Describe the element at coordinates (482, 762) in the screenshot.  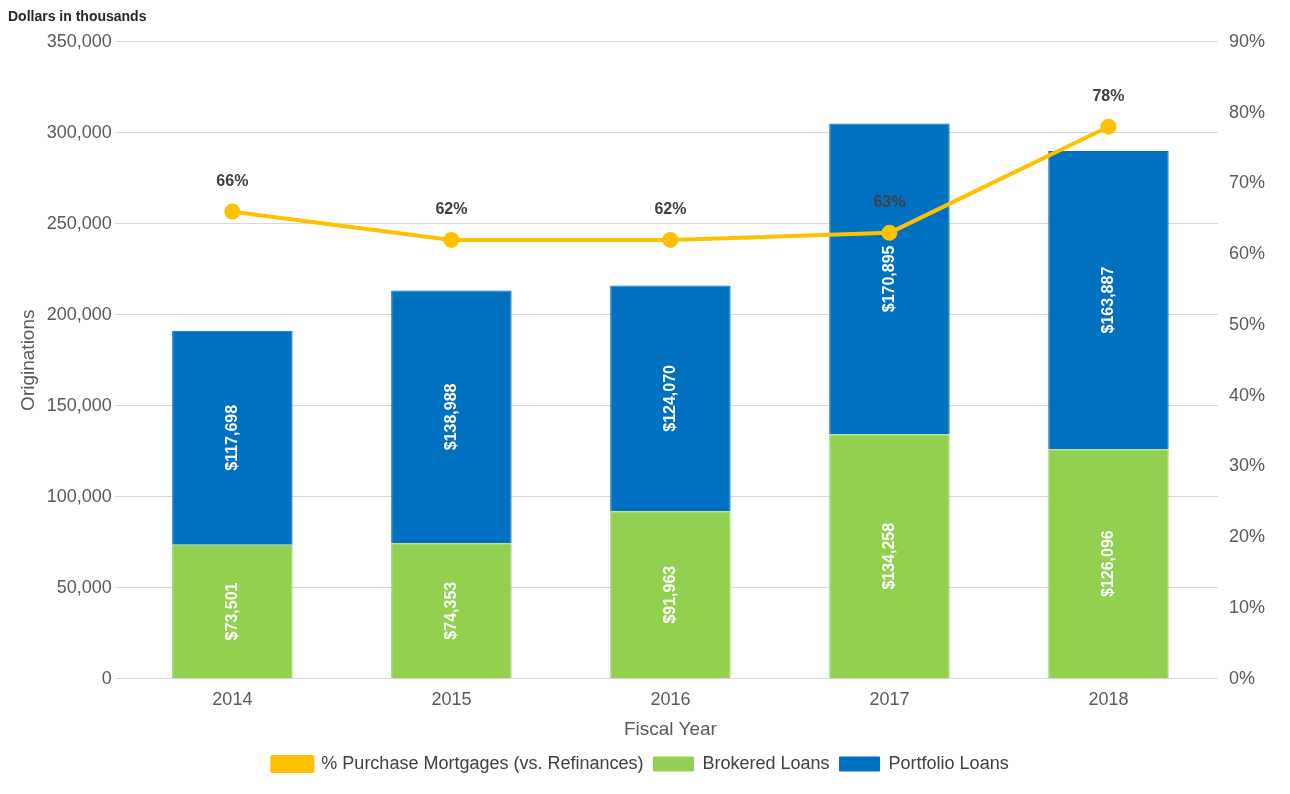
I see `legend-label: % Purchase Mortgages (vs. Refinances)` at that location.